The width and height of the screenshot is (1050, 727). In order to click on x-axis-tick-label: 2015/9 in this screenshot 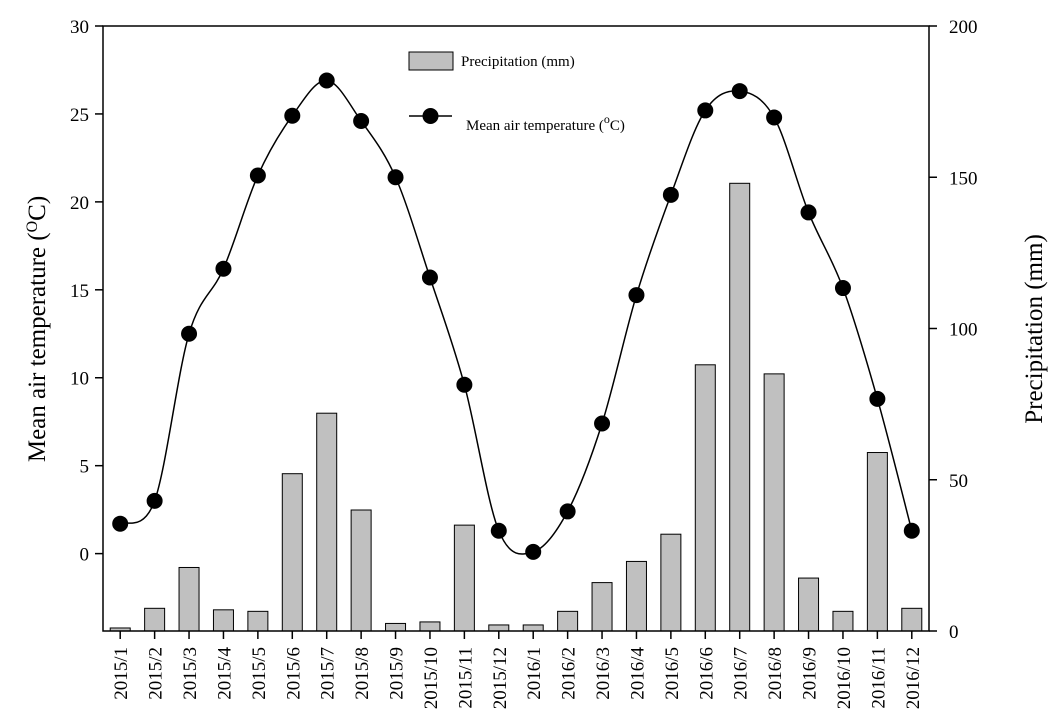, I will do `click(397, 673)`.